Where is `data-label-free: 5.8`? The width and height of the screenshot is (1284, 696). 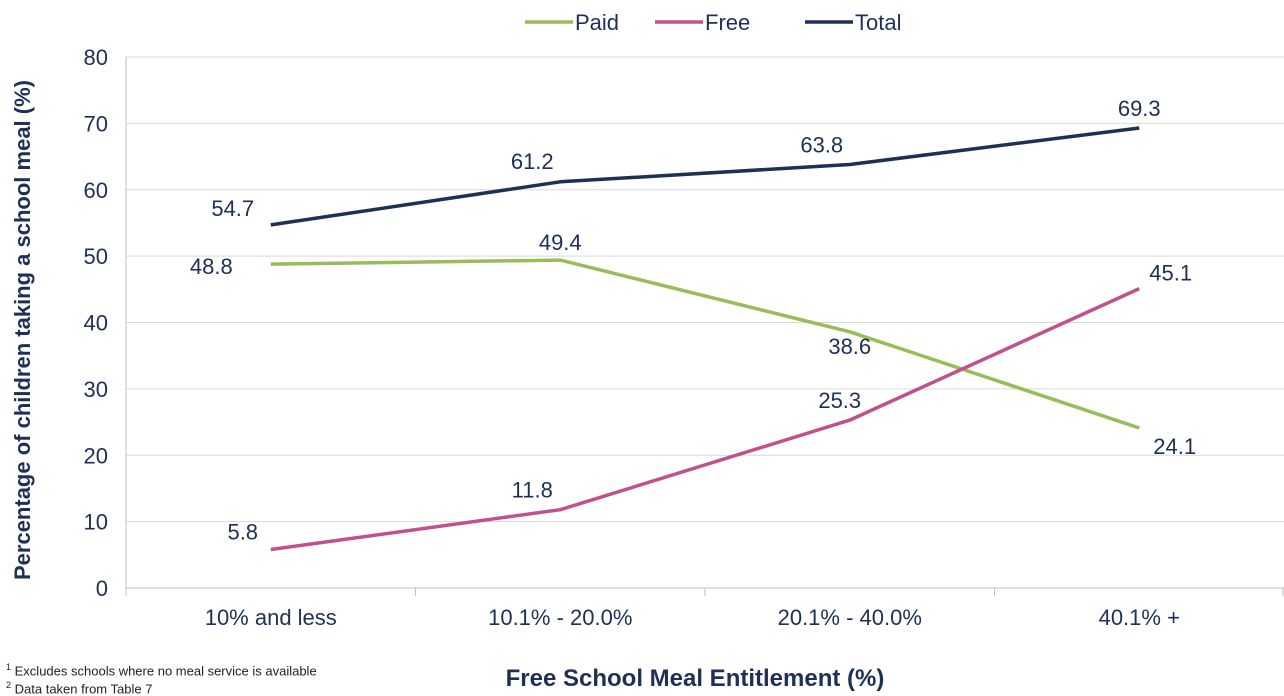 data-label-free: 5.8 is located at coordinates (242, 532).